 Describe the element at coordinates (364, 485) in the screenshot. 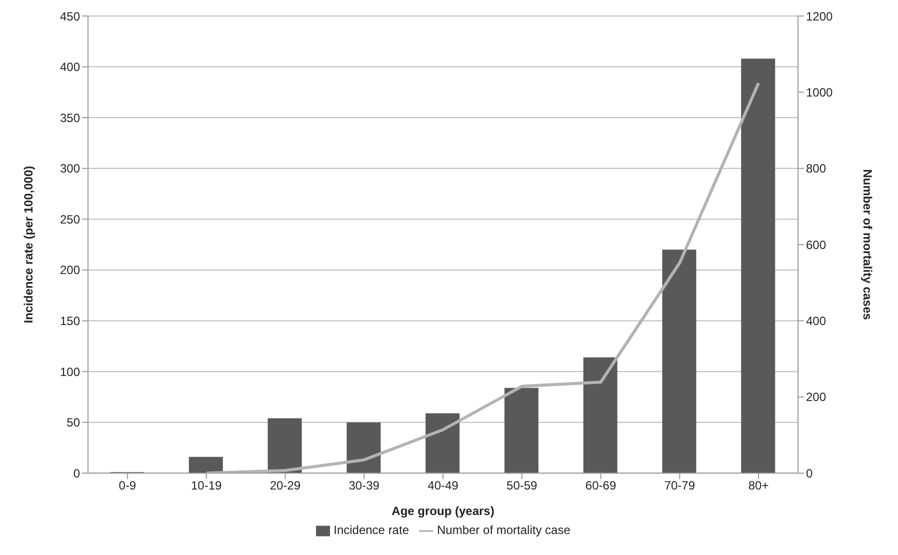

I see `x-tick-label: 30-39` at that location.